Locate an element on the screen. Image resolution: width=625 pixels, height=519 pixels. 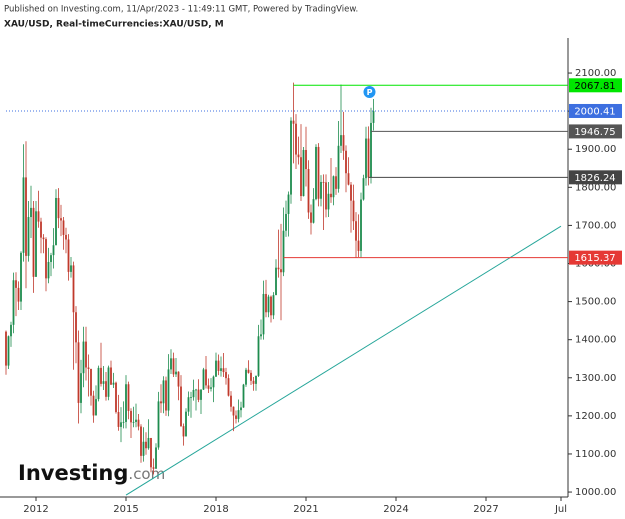
y-tick-label: 1100.00 is located at coordinates (595, 454).